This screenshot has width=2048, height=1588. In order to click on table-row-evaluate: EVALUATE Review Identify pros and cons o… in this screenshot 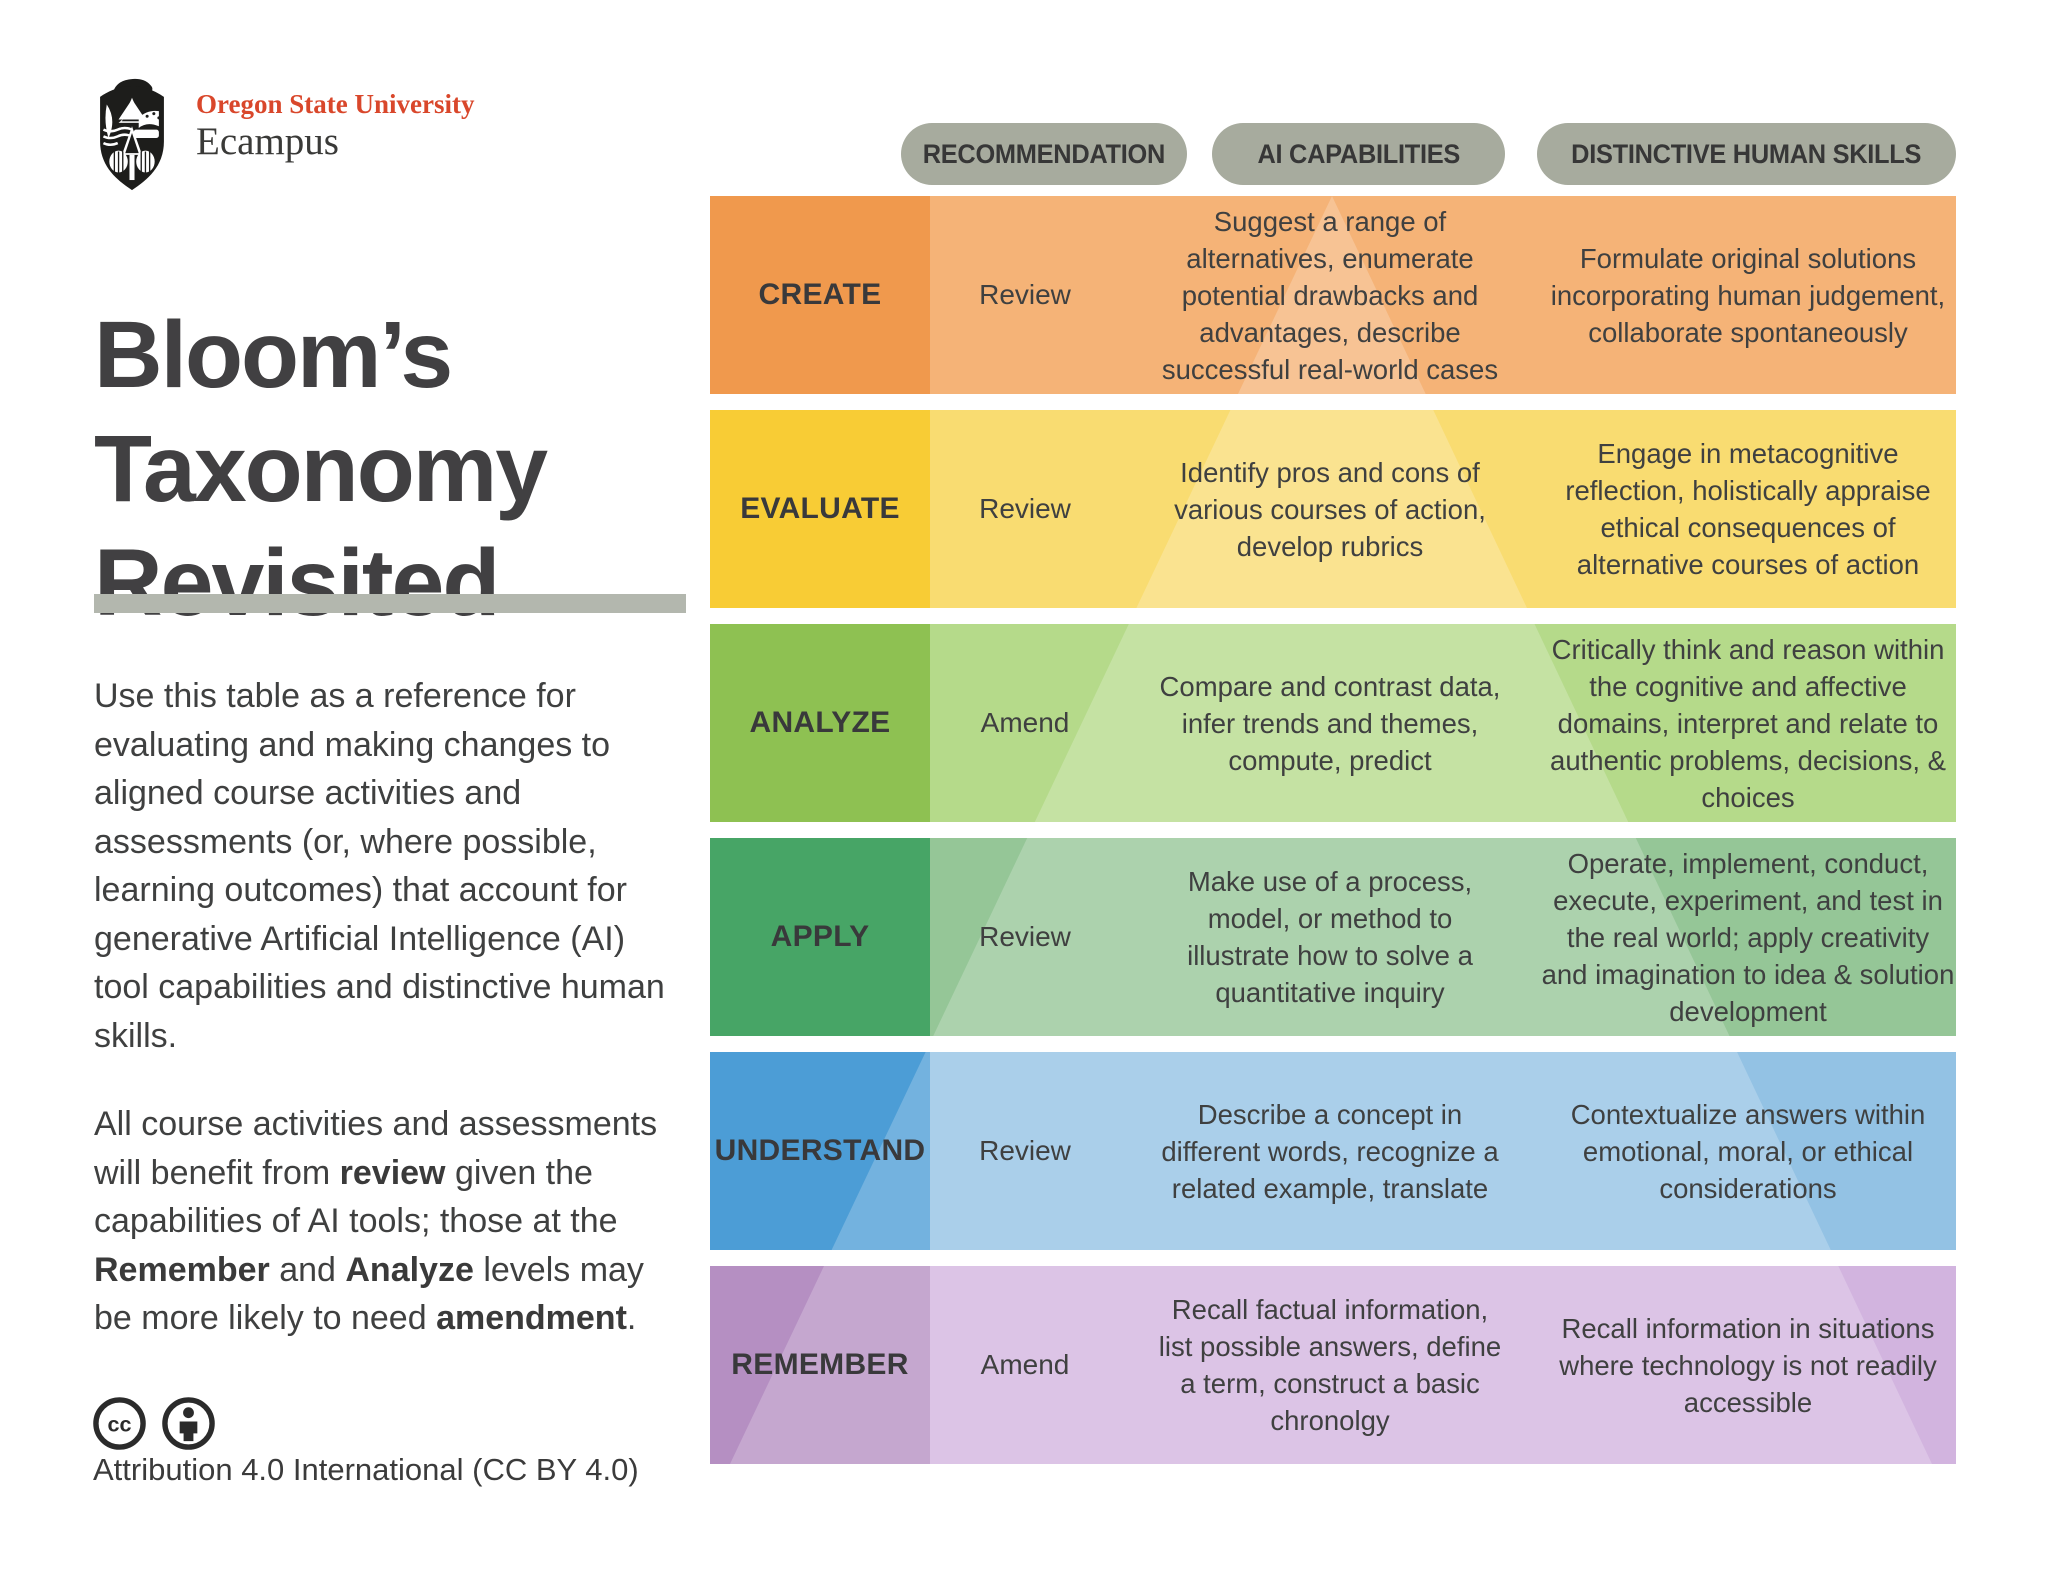, I will do `click(1333, 509)`.